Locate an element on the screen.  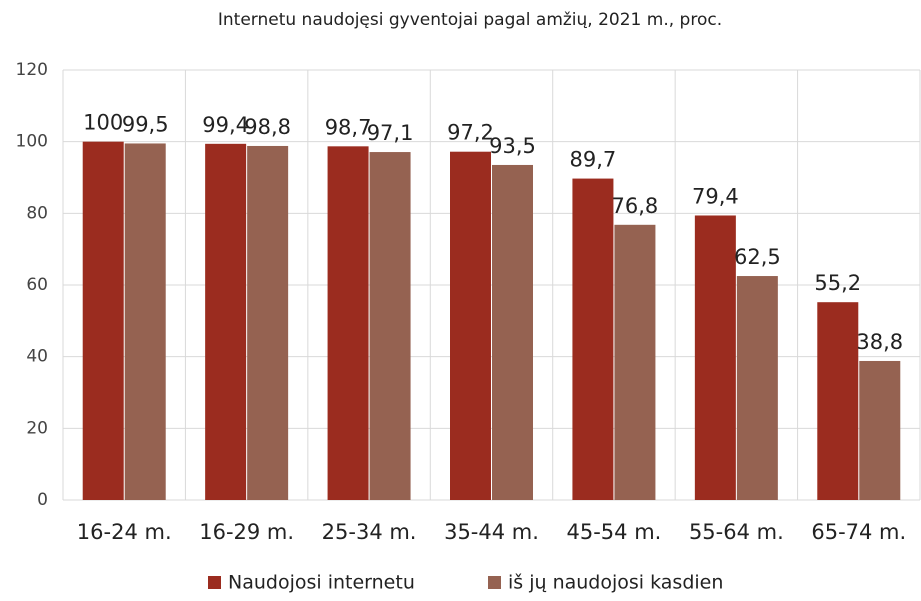
data-label: 99,4 is located at coordinates (225, 125).